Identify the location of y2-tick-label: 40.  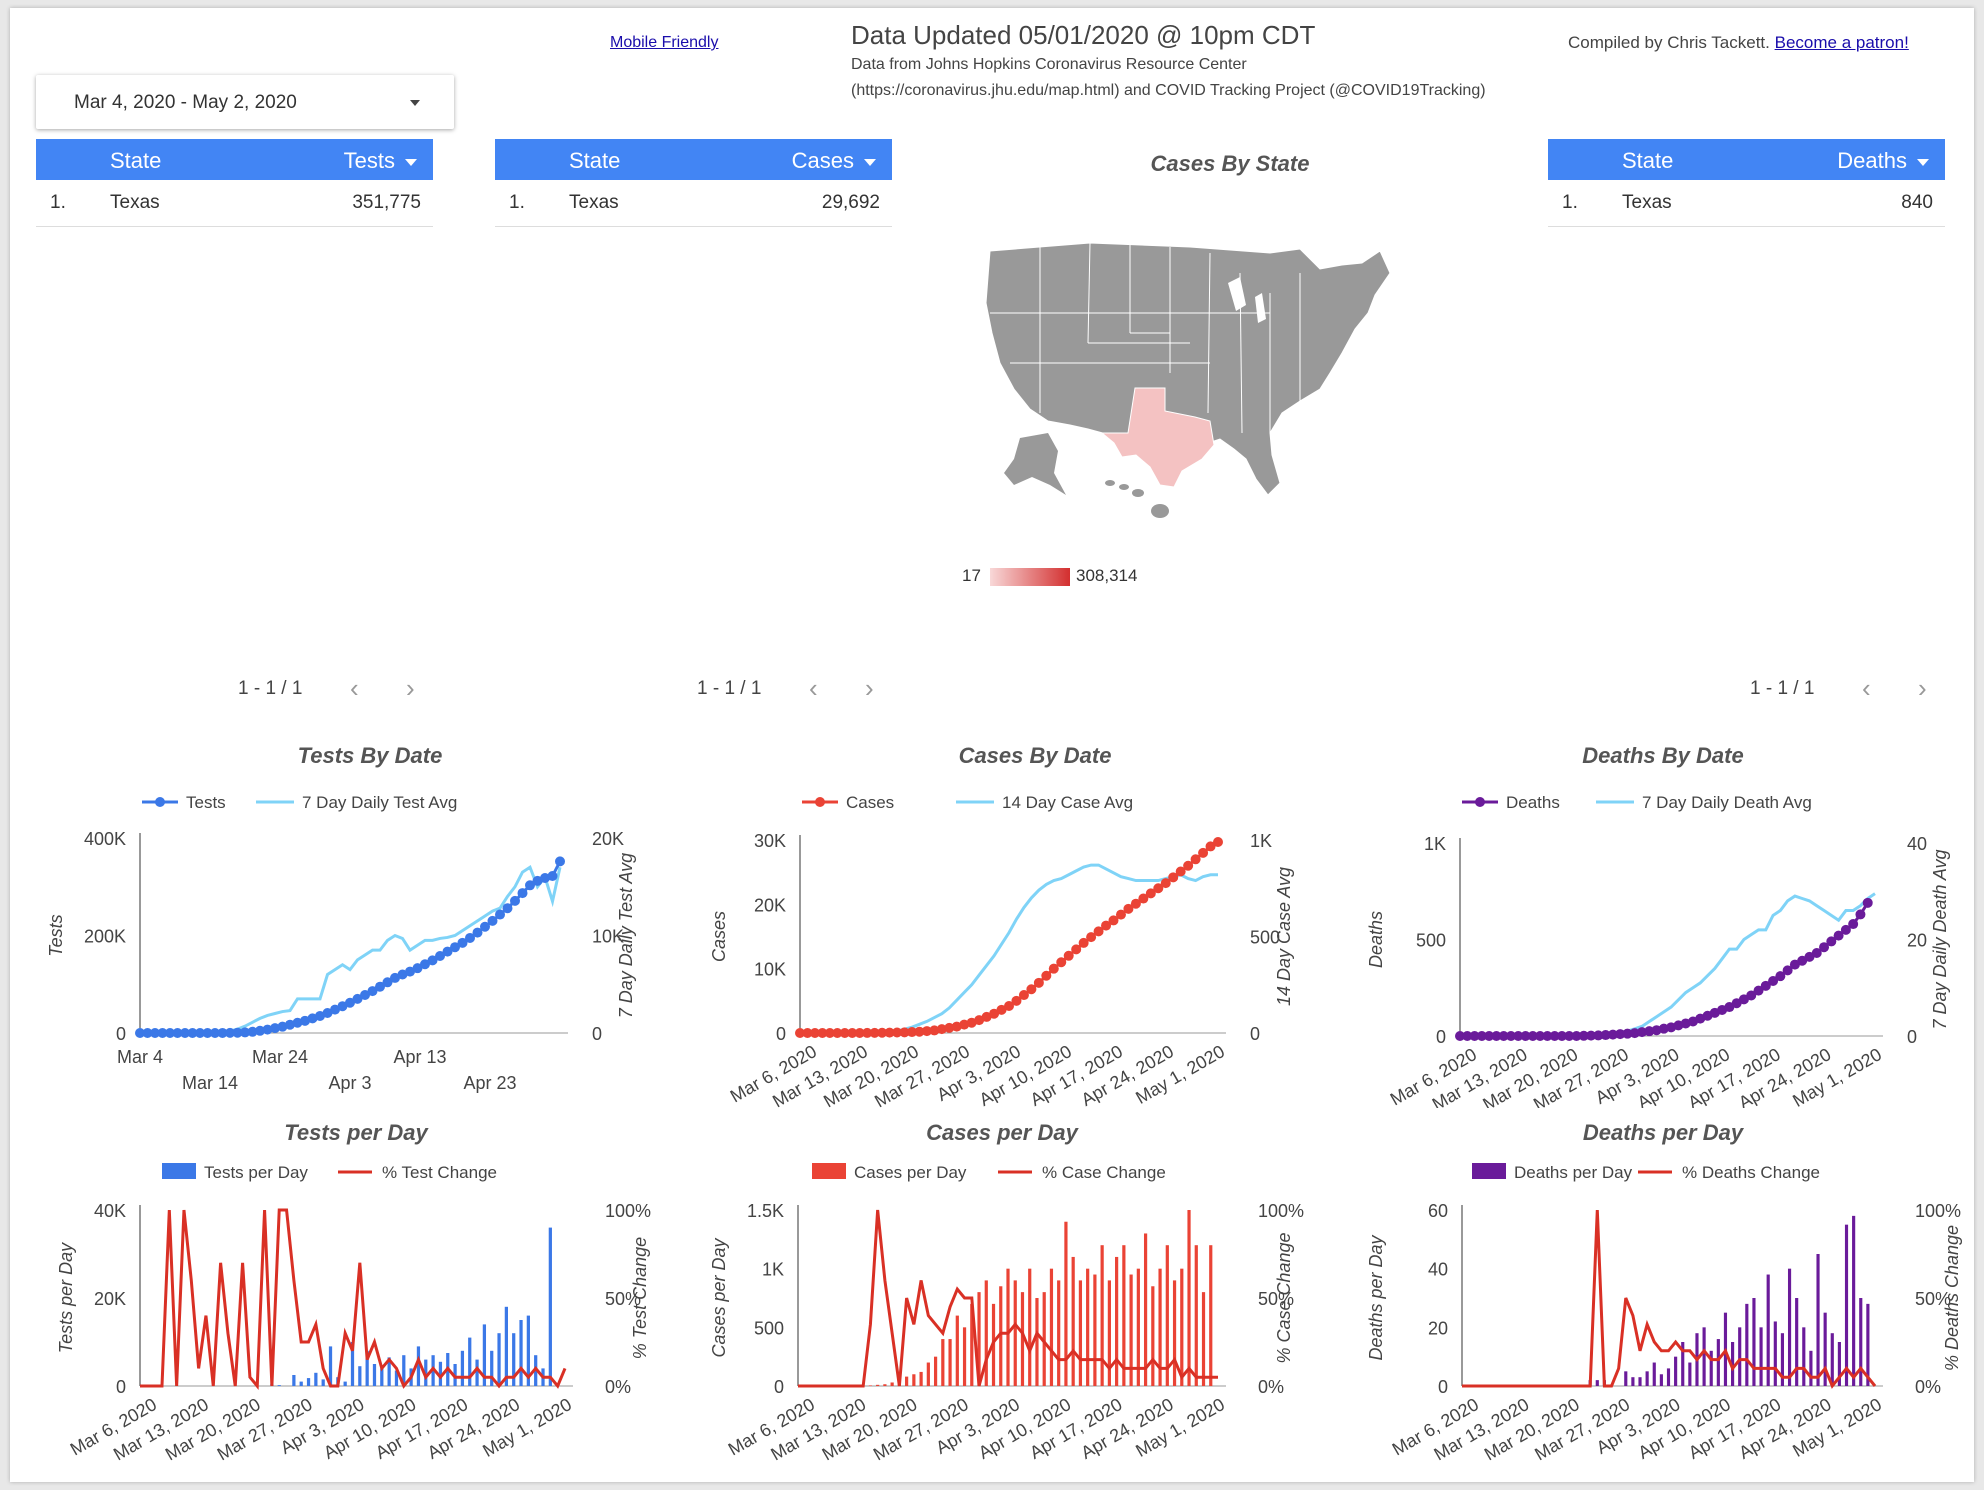
(1917, 844).